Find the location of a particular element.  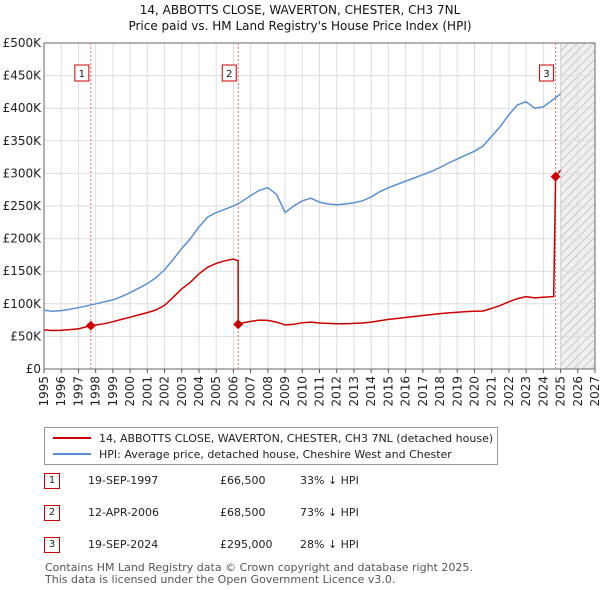

legend-swatch-property is located at coordinates (72, 438).